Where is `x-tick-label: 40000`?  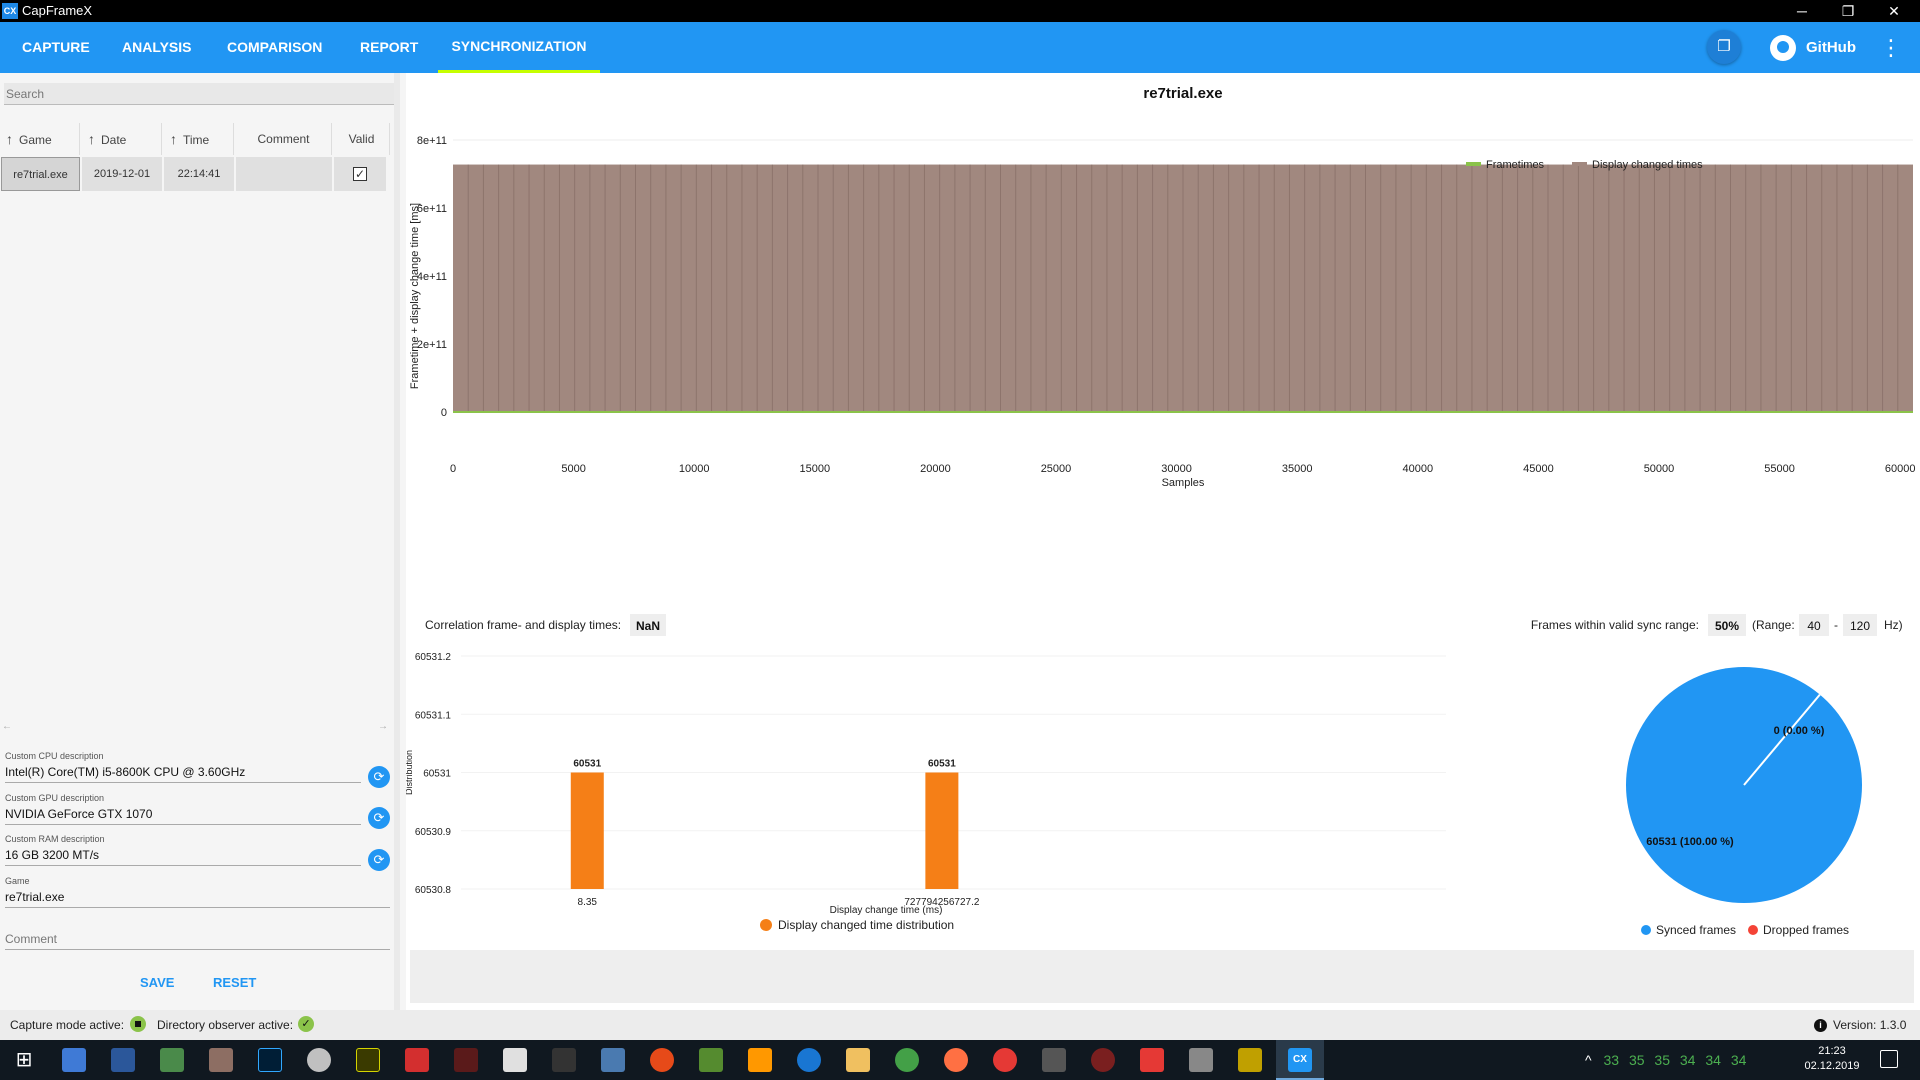 x-tick-label: 40000 is located at coordinates (1417, 469).